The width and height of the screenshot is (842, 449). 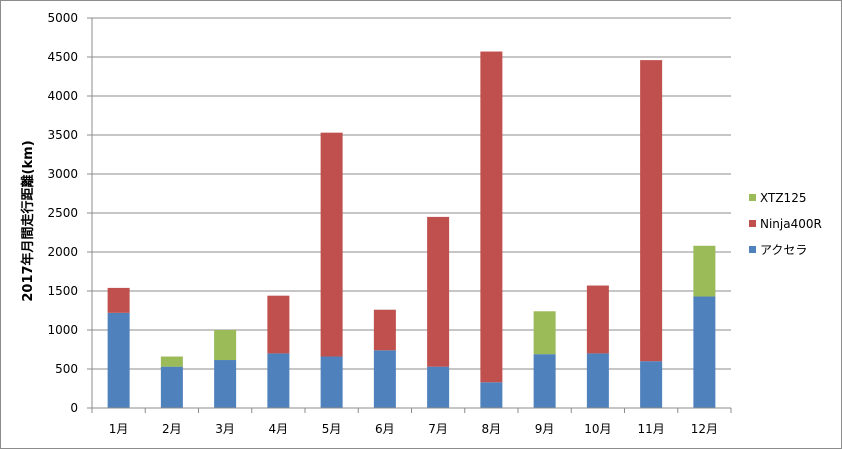 I want to click on y-tick-label: 1000, so click(x=62, y=330).